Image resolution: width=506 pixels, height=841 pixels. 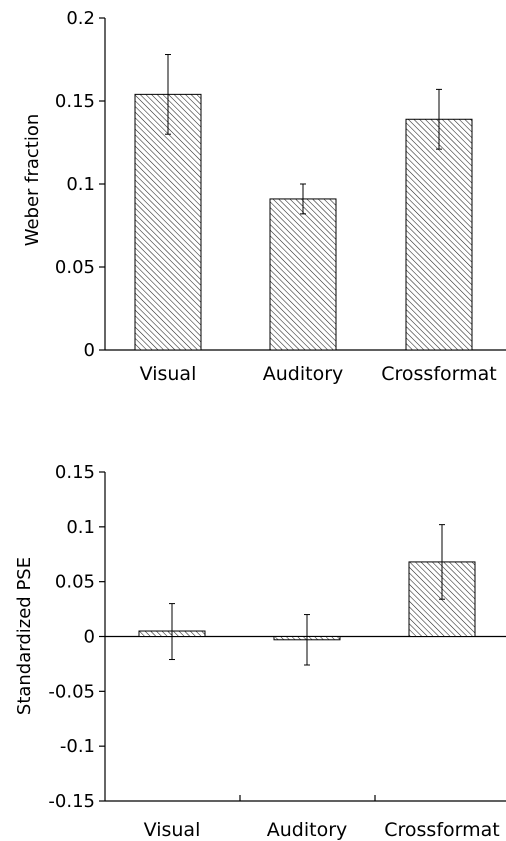 What do you see at coordinates (32, 180) in the screenshot?
I see `top-y-axis-title: Weber fraction` at bounding box center [32, 180].